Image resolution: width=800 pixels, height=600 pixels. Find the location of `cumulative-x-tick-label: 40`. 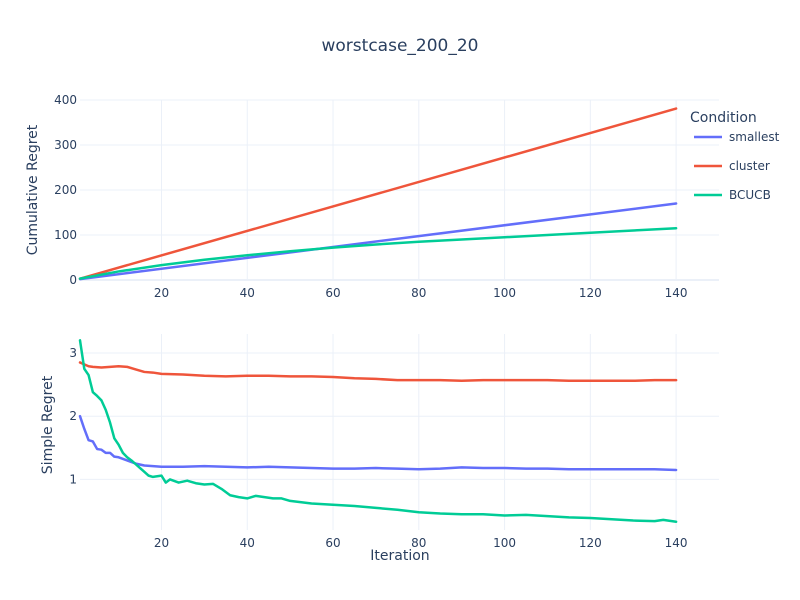

cumulative-x-tick-label: 40 is located at coordinates (247, 293).